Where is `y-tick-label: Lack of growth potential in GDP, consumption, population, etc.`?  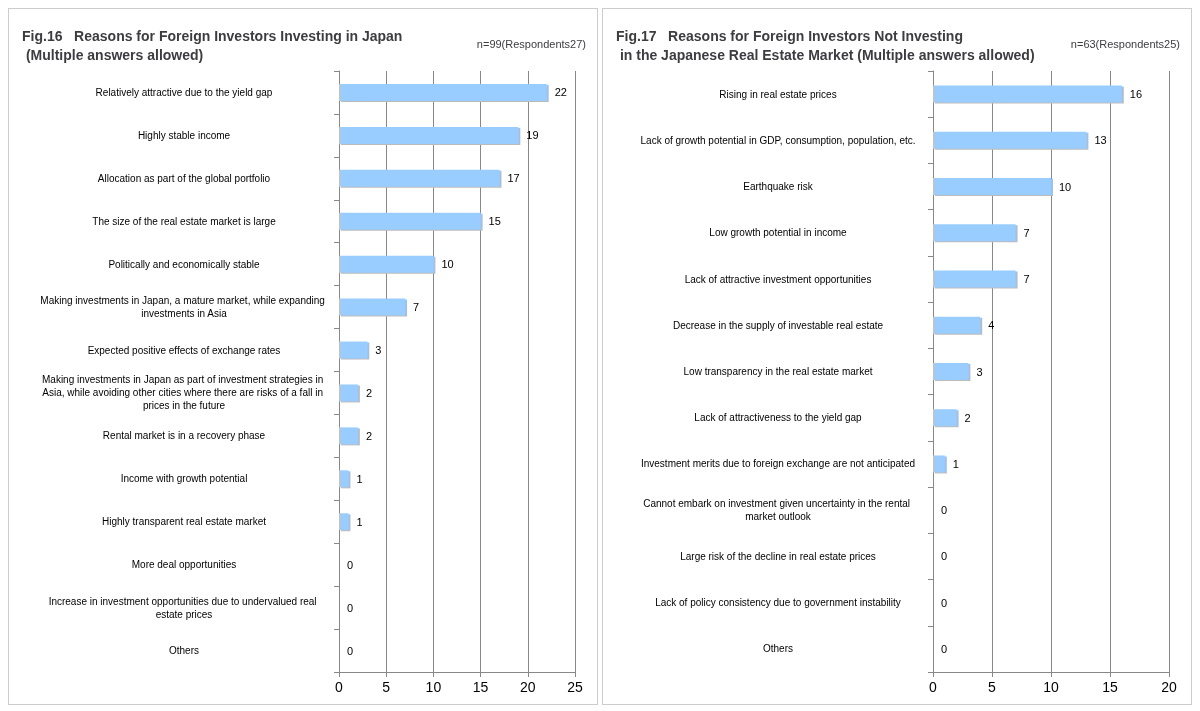
y-tick-label: Lack of growth potential in GDP, consumption, population, etc. is located at coordinates (778, 140).